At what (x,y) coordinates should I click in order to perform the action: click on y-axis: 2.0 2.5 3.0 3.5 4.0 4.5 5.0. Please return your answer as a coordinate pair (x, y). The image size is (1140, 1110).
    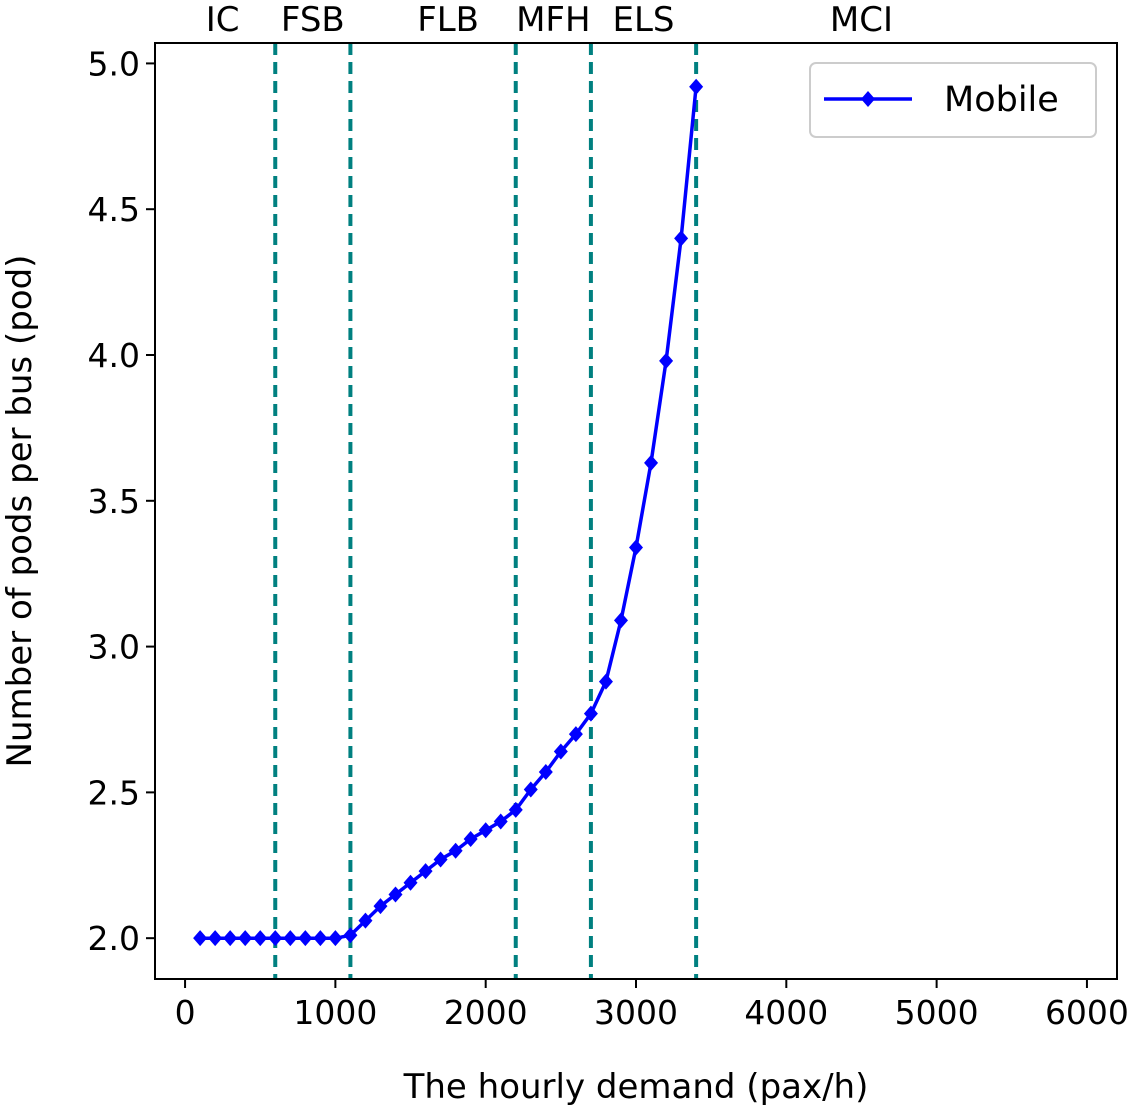
    Looking at the image, I should click on (121, 501).